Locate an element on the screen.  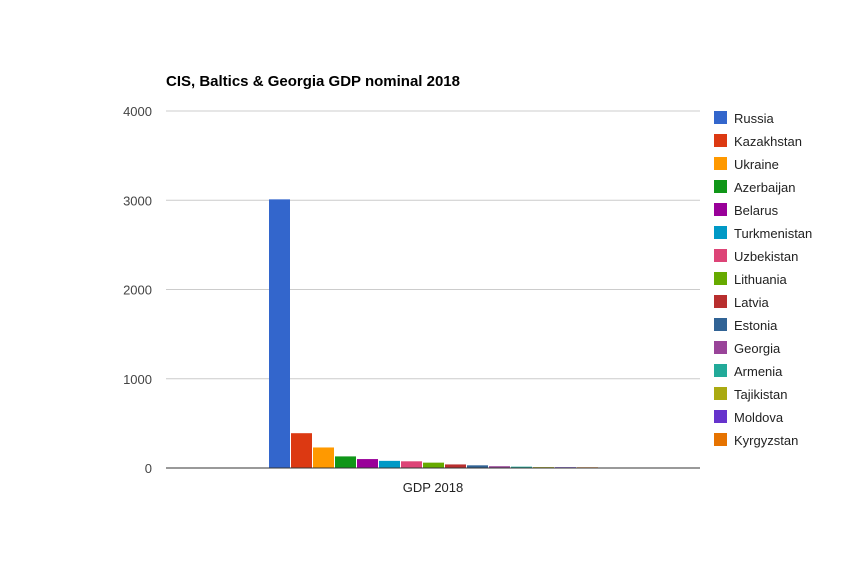
legend-label: Tajikistan is located at coordinates (760, 394).